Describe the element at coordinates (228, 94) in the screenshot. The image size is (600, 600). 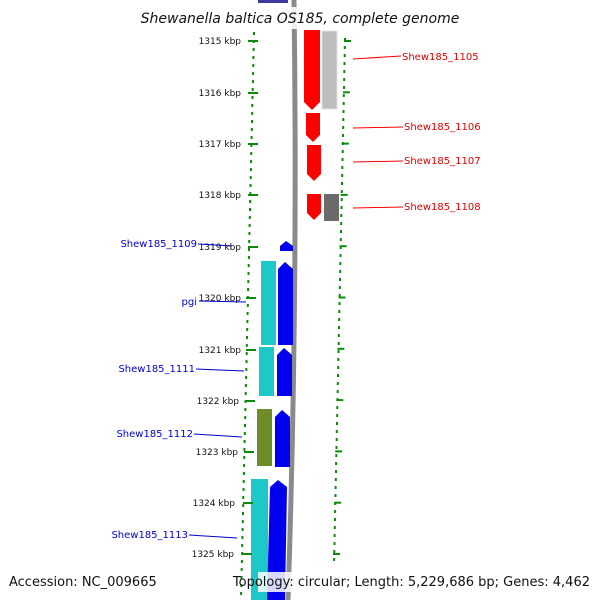
I see `ruler-tick: 1316 kbp` at that location.